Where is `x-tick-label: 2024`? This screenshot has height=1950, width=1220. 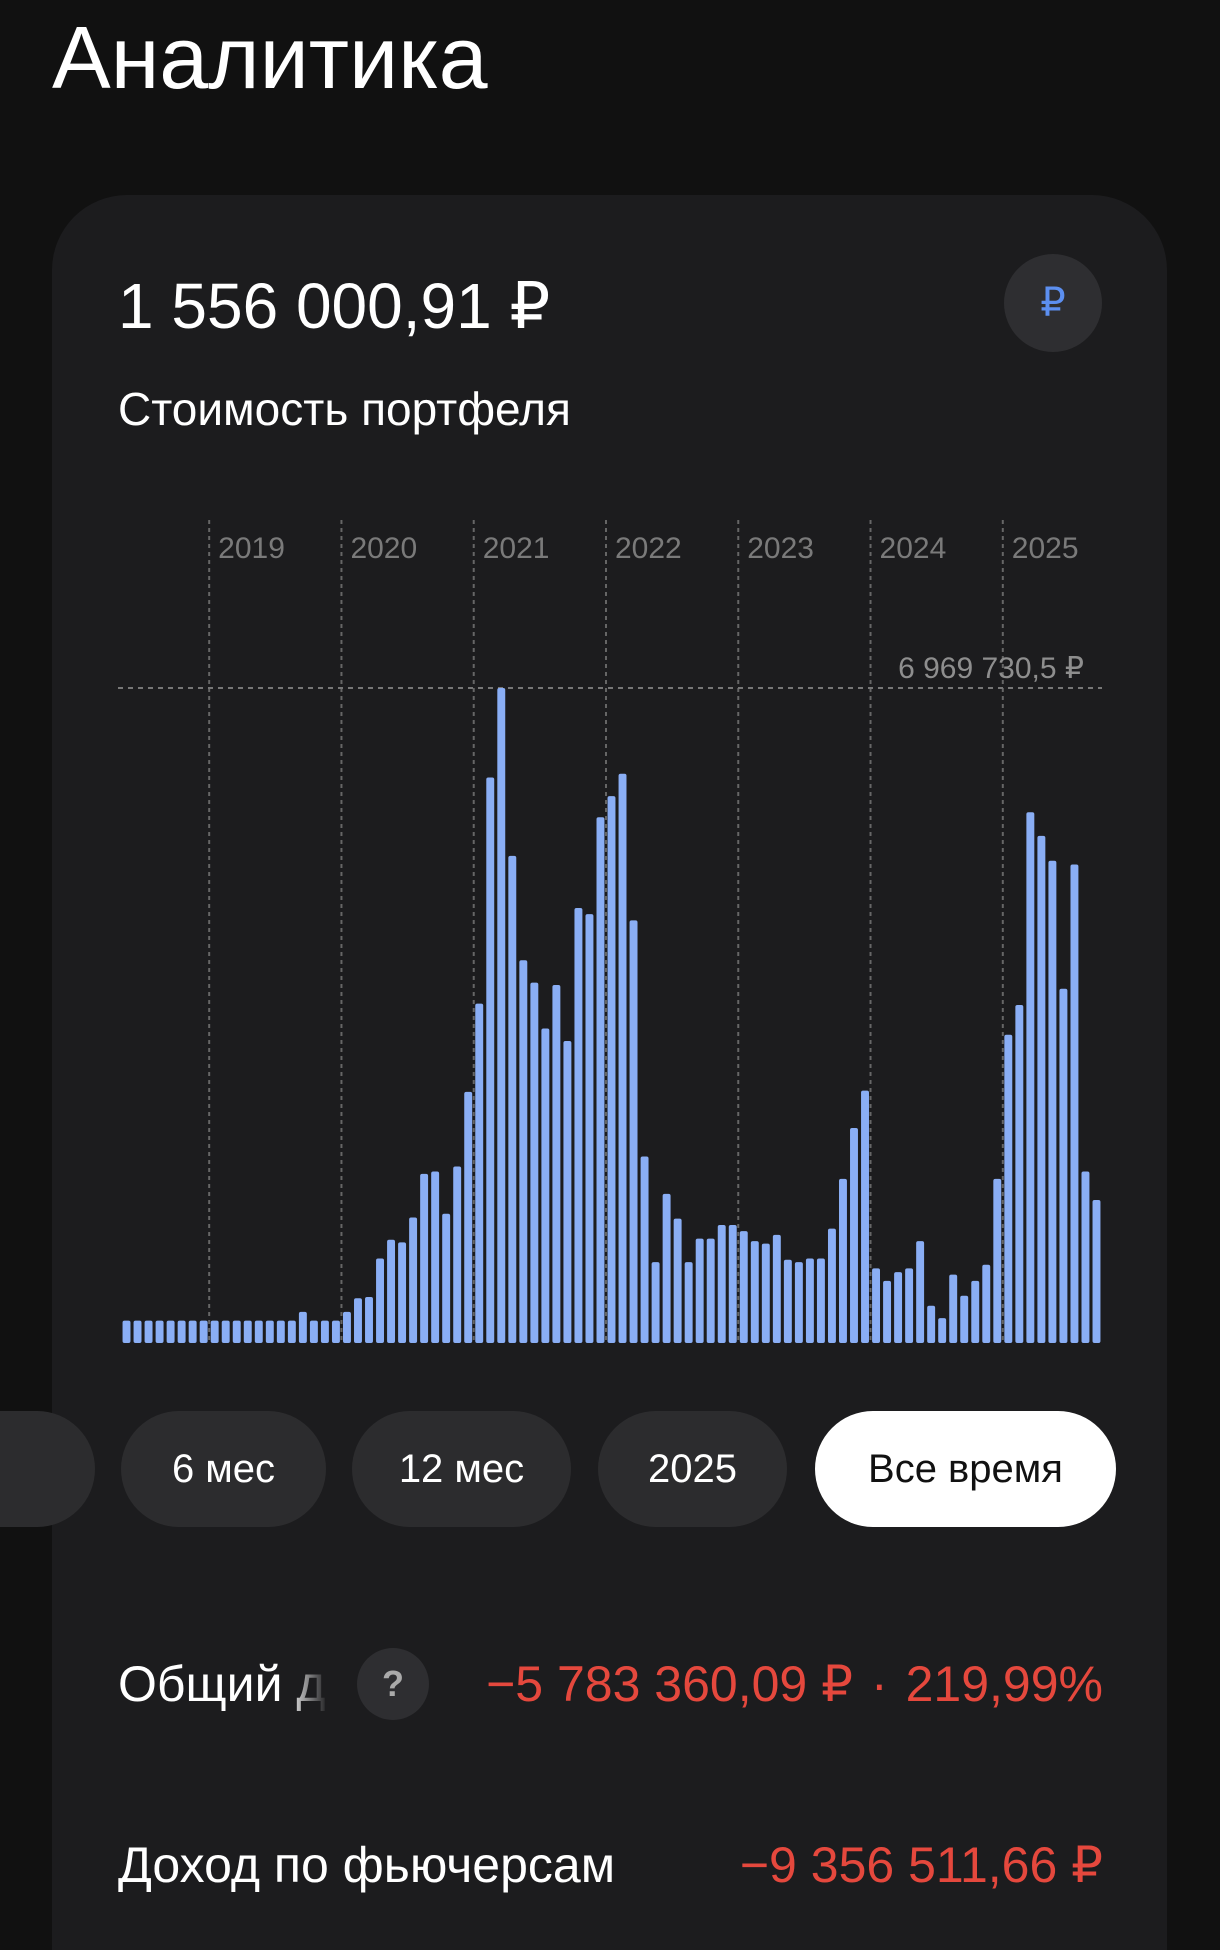 x-tick-label: 2024 is located at coordinates (913, 548).